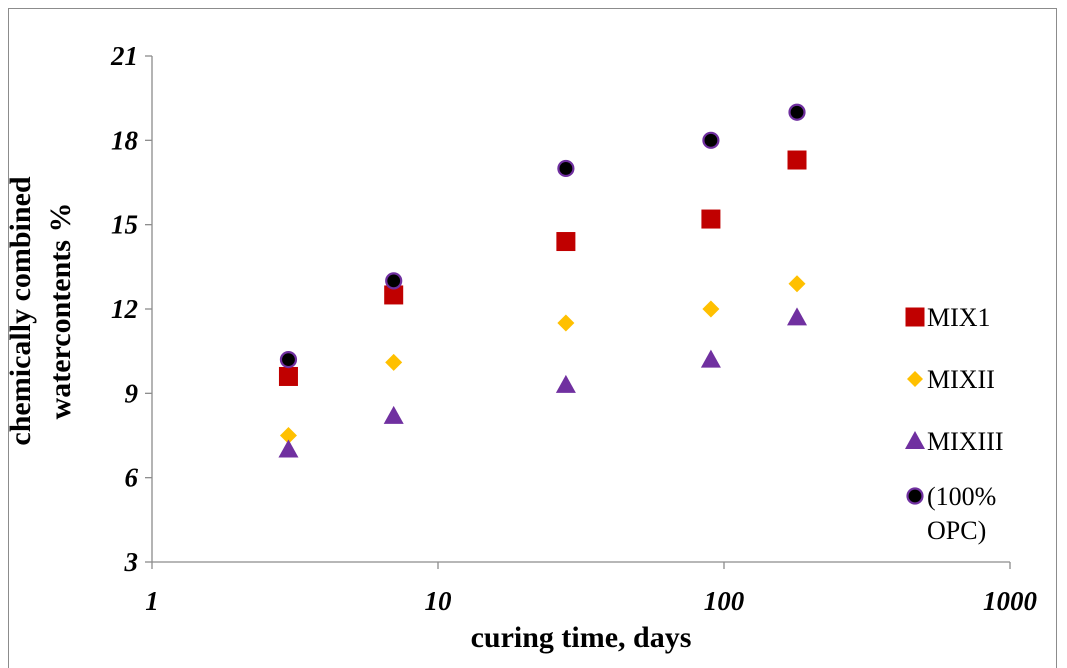  What do you see at coordinates (60, 311) in the screenshot?
I see `y-axis-title-line: watercontents %` at bounding box center [60, 311].